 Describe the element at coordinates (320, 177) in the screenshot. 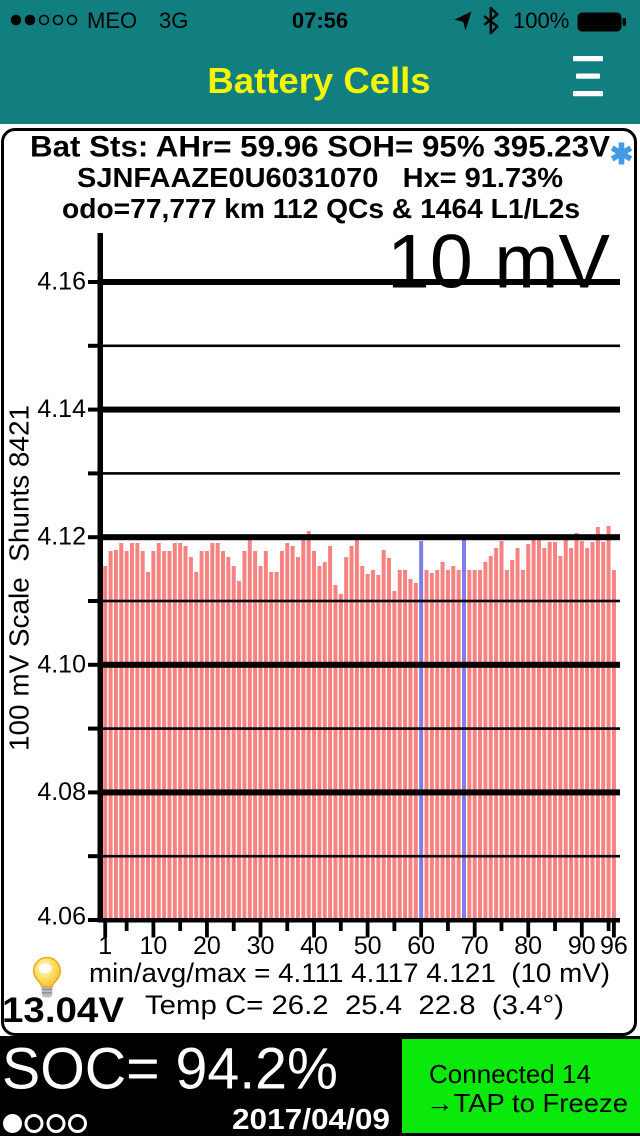

I see `svg-text: SJNFAAZE0U6031070 Hx= 91.73%` at that location.